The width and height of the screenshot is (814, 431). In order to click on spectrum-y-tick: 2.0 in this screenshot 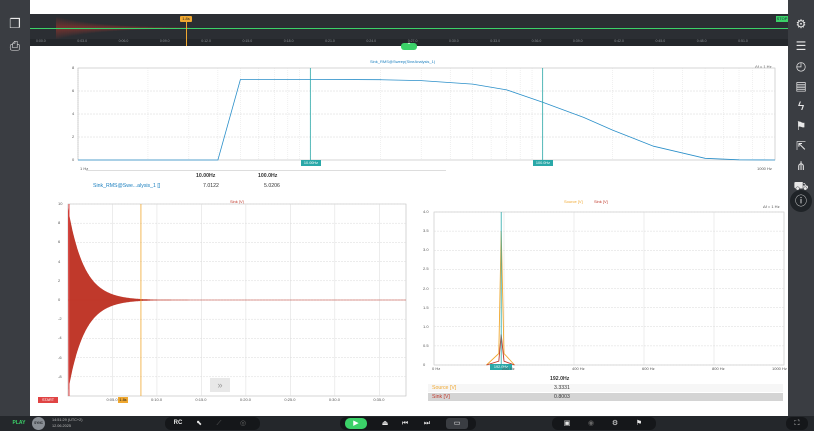, I will do `click(426, 288)`.